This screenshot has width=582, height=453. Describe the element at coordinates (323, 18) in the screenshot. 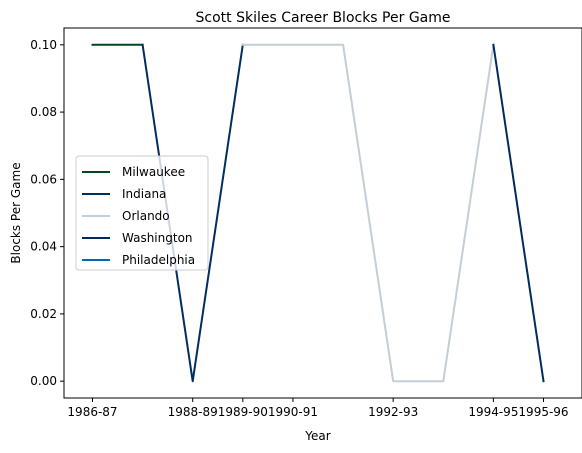

I see `chart-title: Scott Skiles Career Blocks Per Game` at that location.